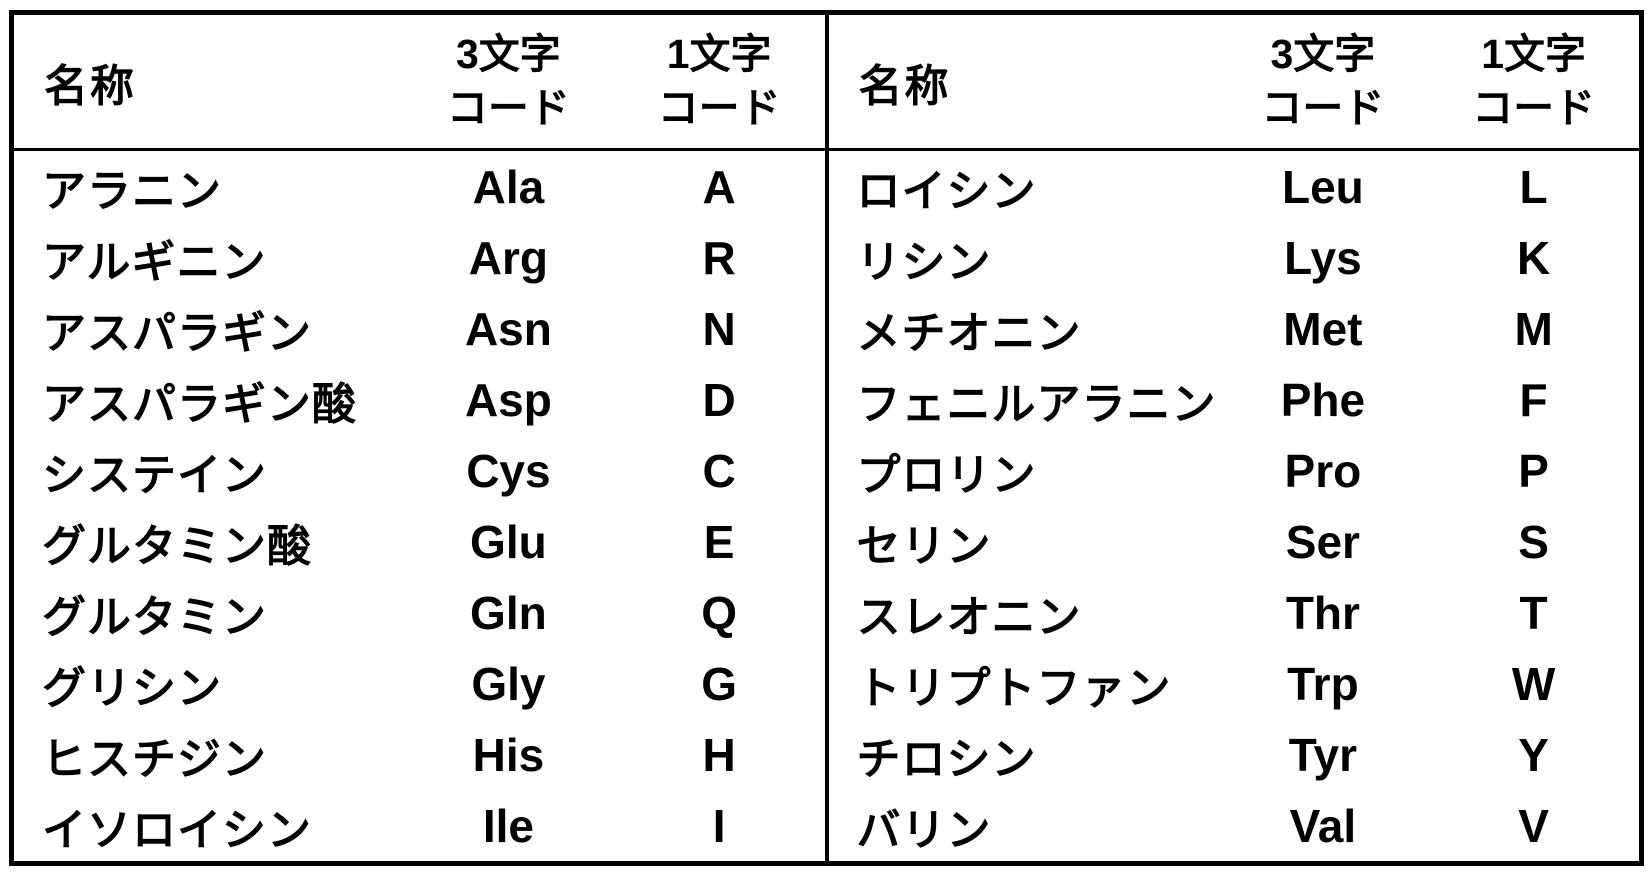  Describe the element at coordinates (719, 612) in the screenshot. I see `code1-cell: Q` at that location.